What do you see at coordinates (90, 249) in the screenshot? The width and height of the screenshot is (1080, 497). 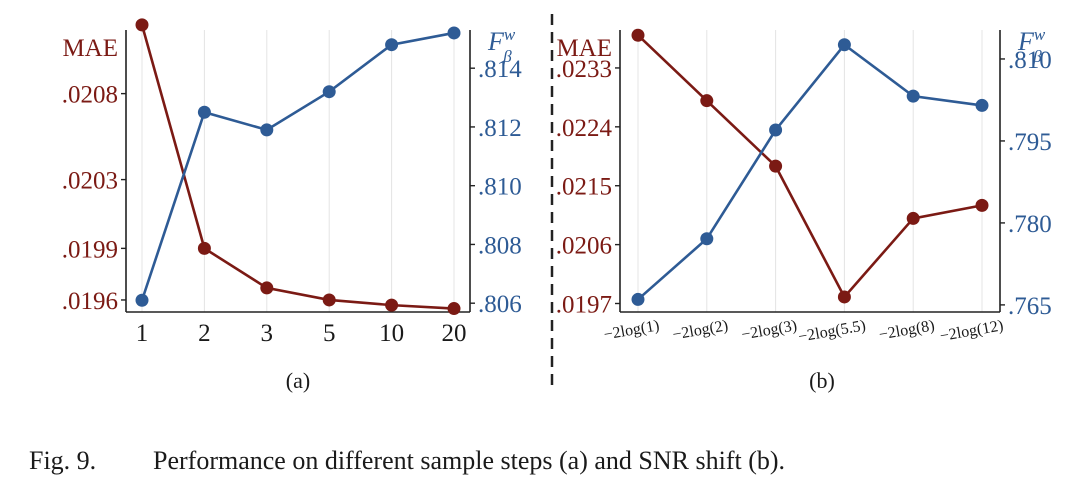 I see `left-tick-label-a-1: .0199` at bounding box center [90, 249].